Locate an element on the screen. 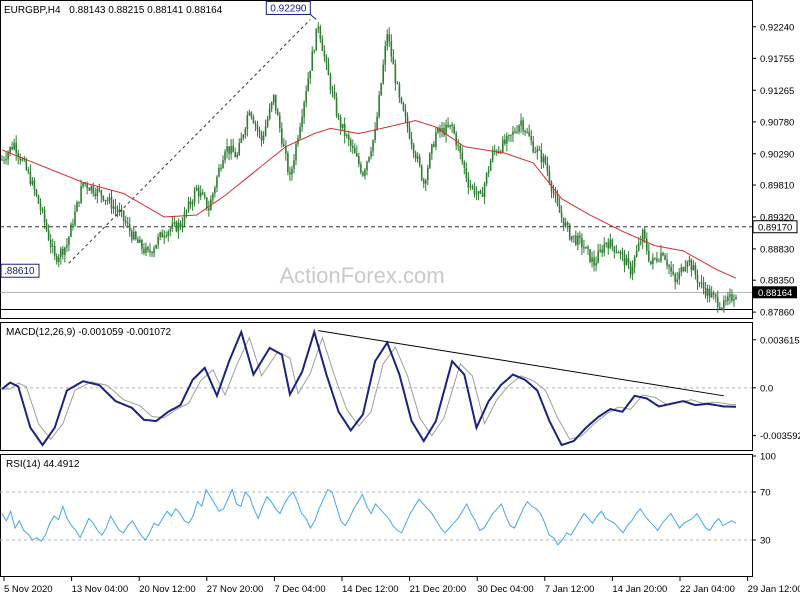 The image size is (800, 600). price-tick-label: 0.90290 is located at coordinates (777, 154).